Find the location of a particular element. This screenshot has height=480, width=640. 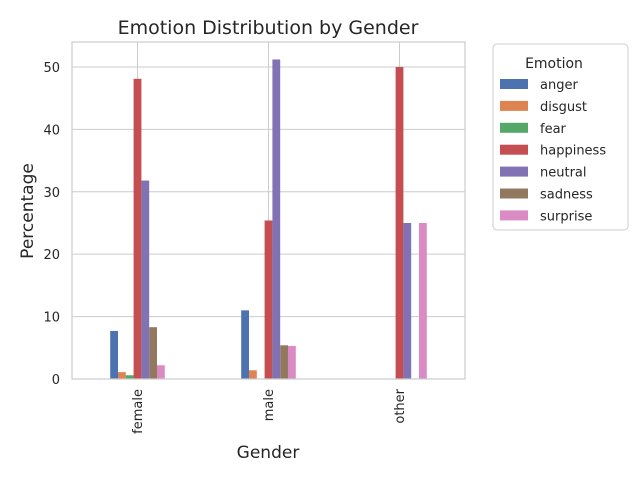

legend-swatch-sadness is located at coordinates (514, 193).